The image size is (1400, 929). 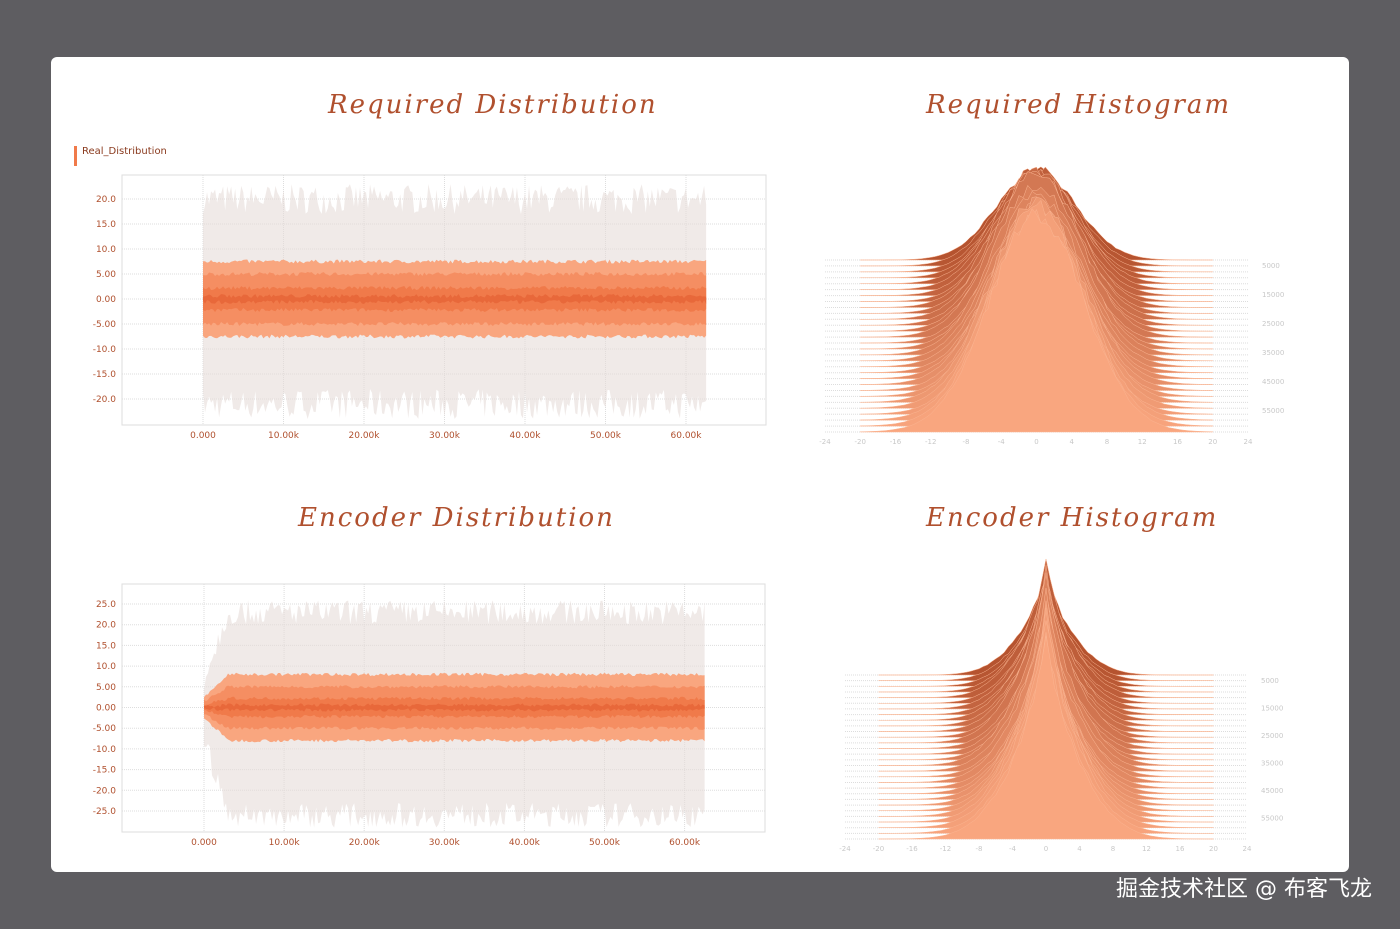 I want to click on required-distribution-title: Required Distribution, so click(x=493, y=105).